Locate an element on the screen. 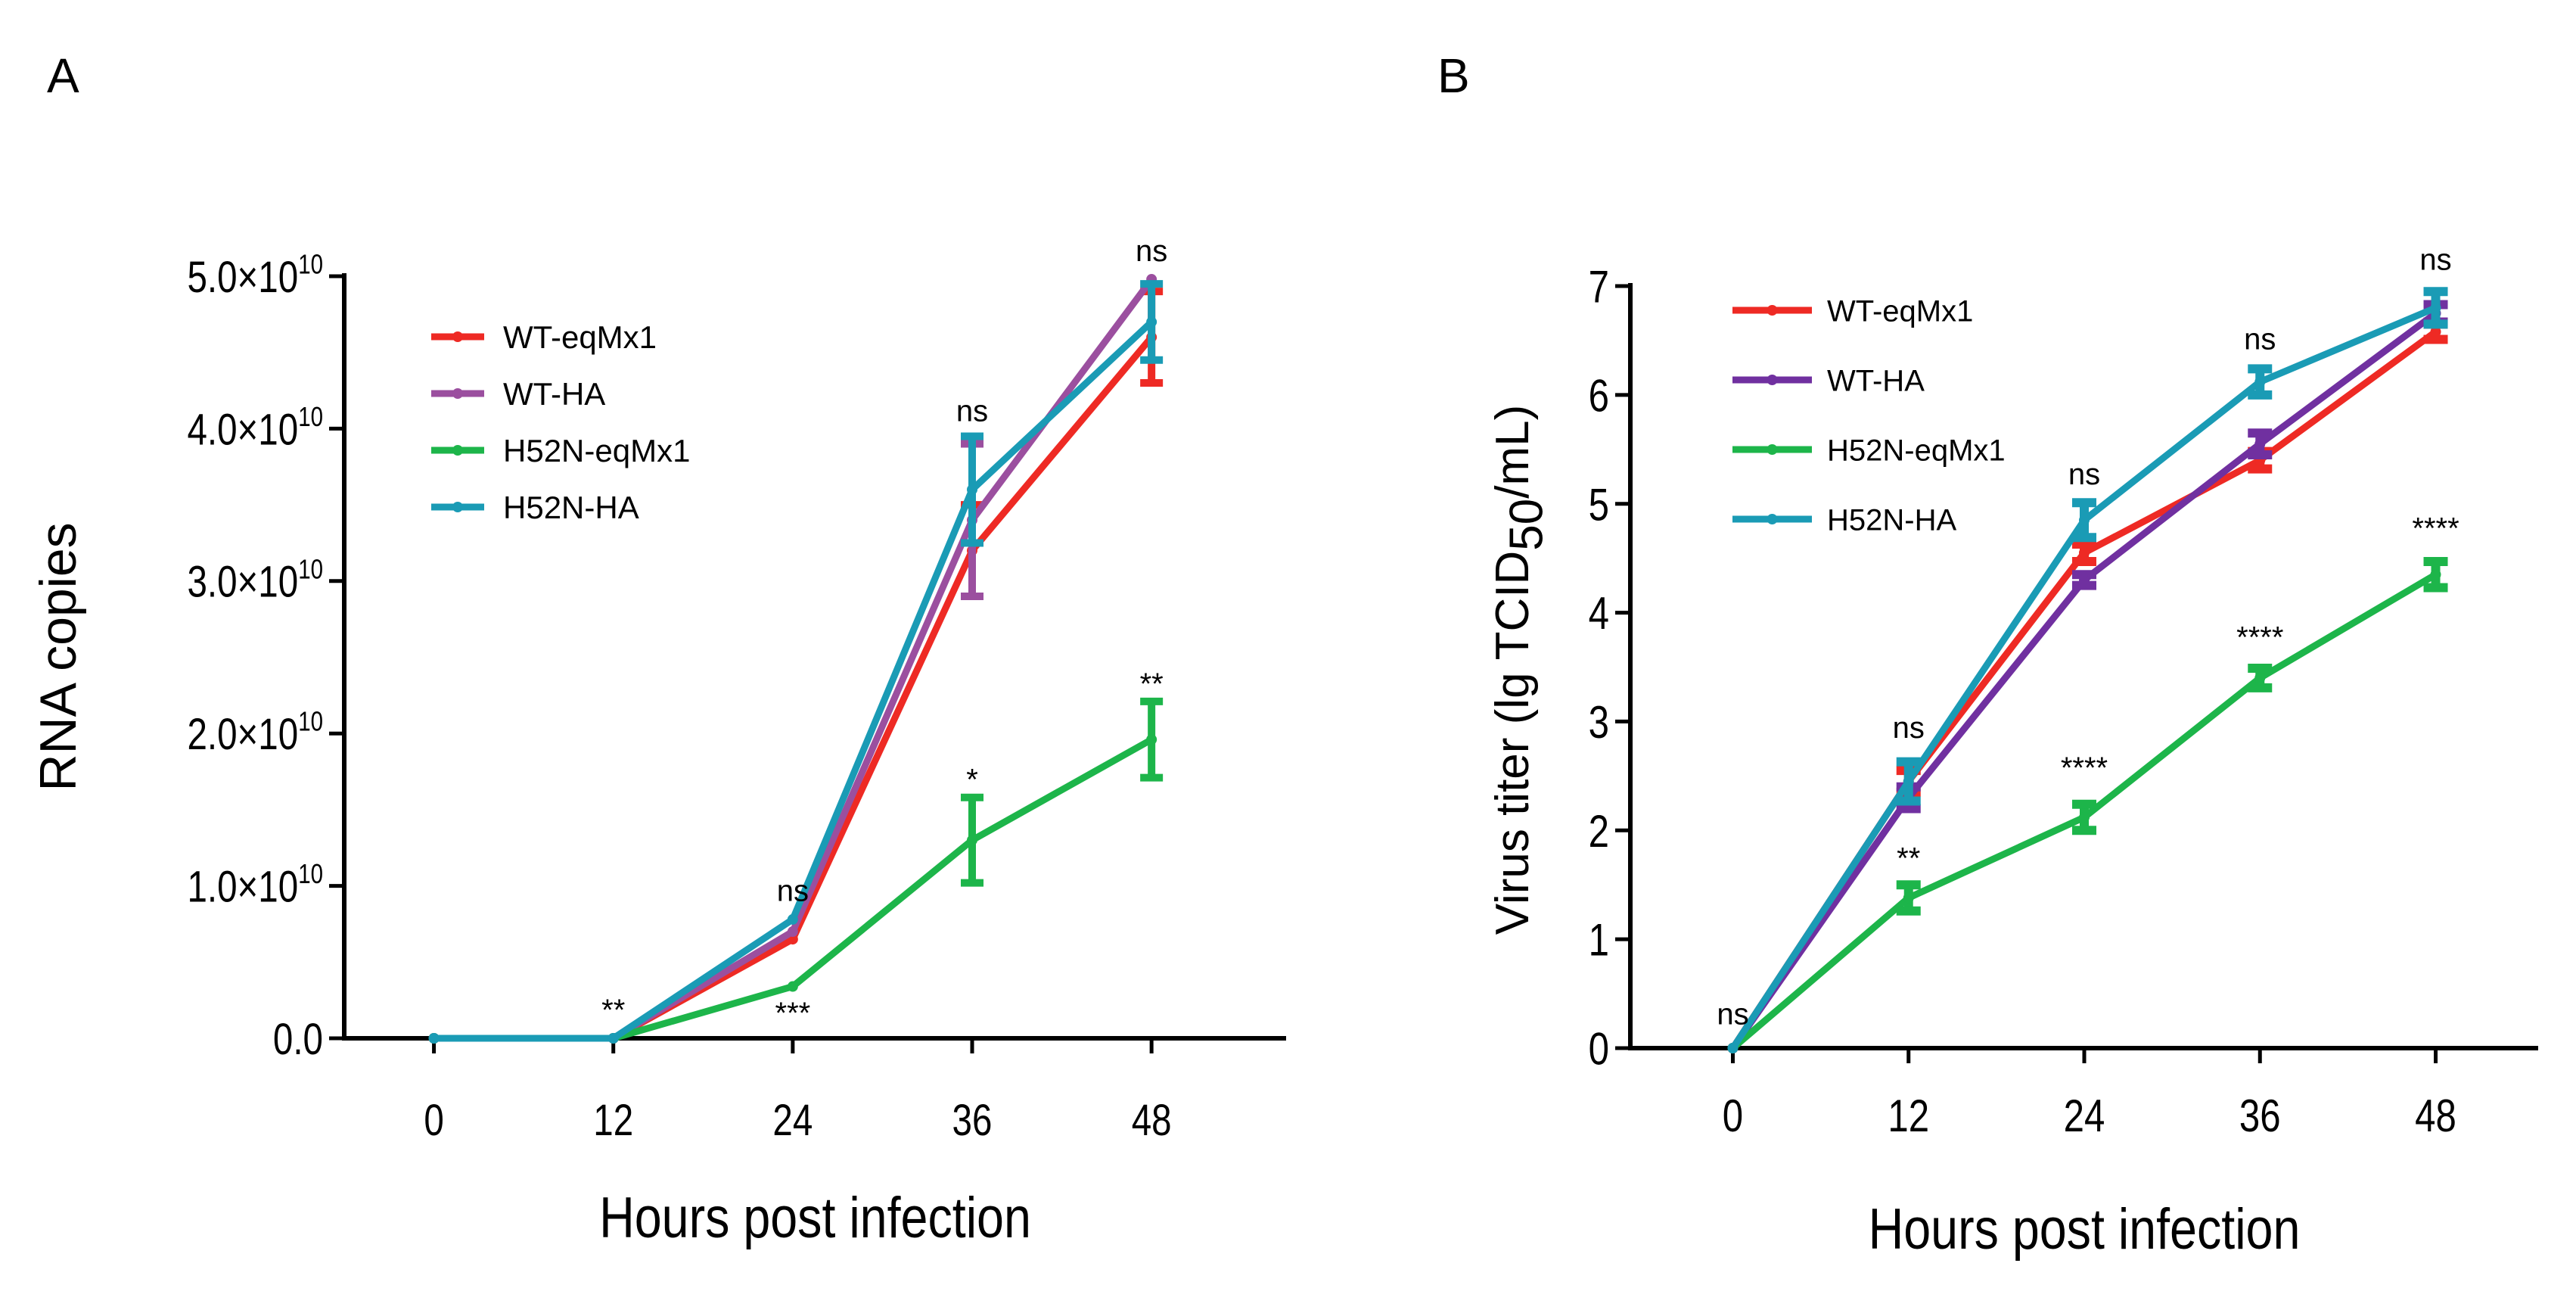 The height and width of the screenshot is (1313, 2576). y-tick-mantissa: 0.0 is located at coordinates (298, 1039).